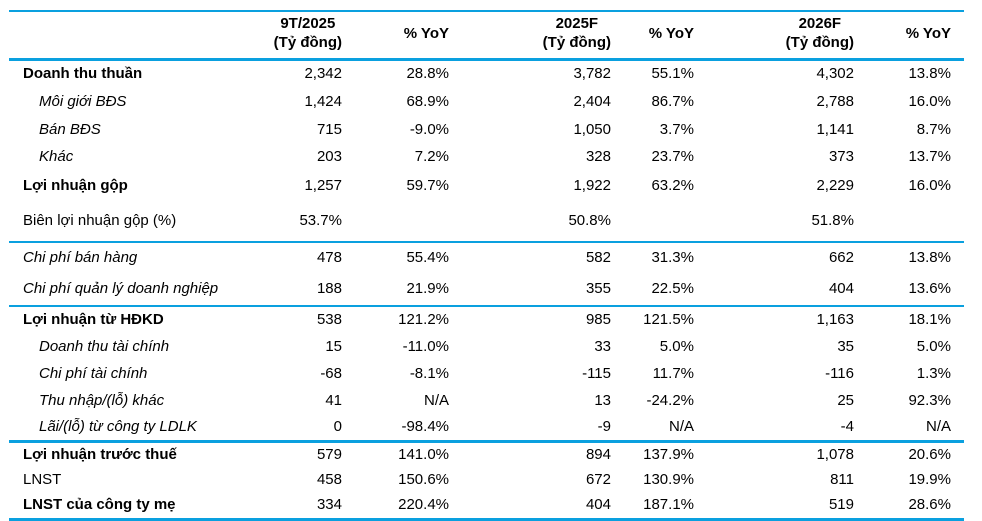 This screenshot has width=982, height=521. I want to click on cell-value: 41, so click(333, 401).